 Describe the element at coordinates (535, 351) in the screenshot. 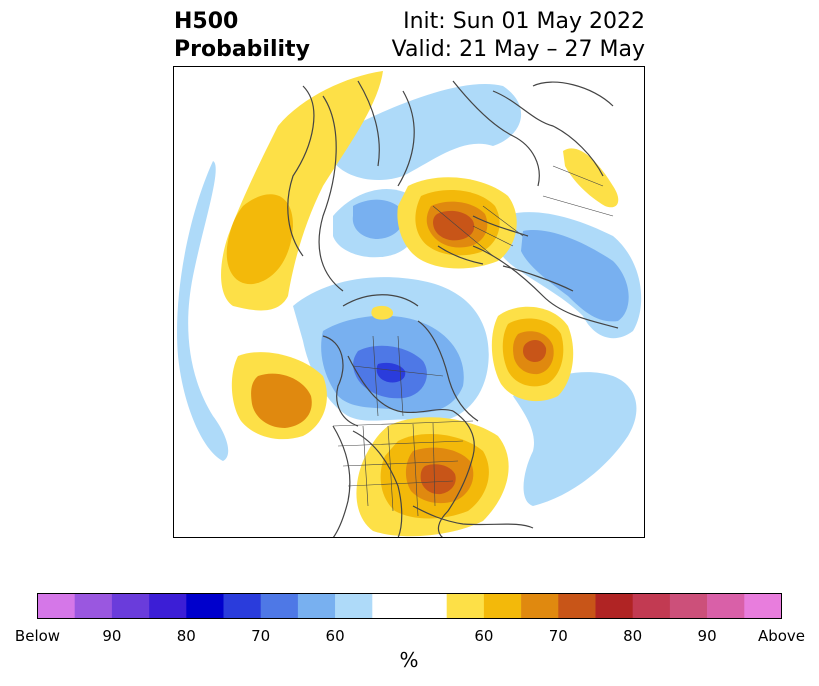

I see `peak-area-atlantic` at that location.